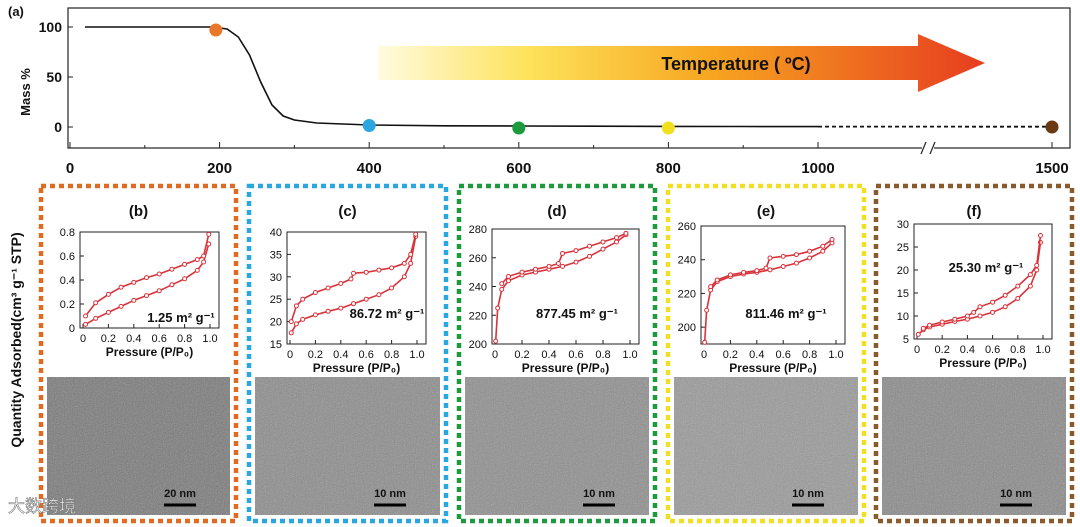  What do you see at coordinates (51, 27) in the screenshot?
I see `tga-y-tick-label: 100` at bounding box center [51, 27].